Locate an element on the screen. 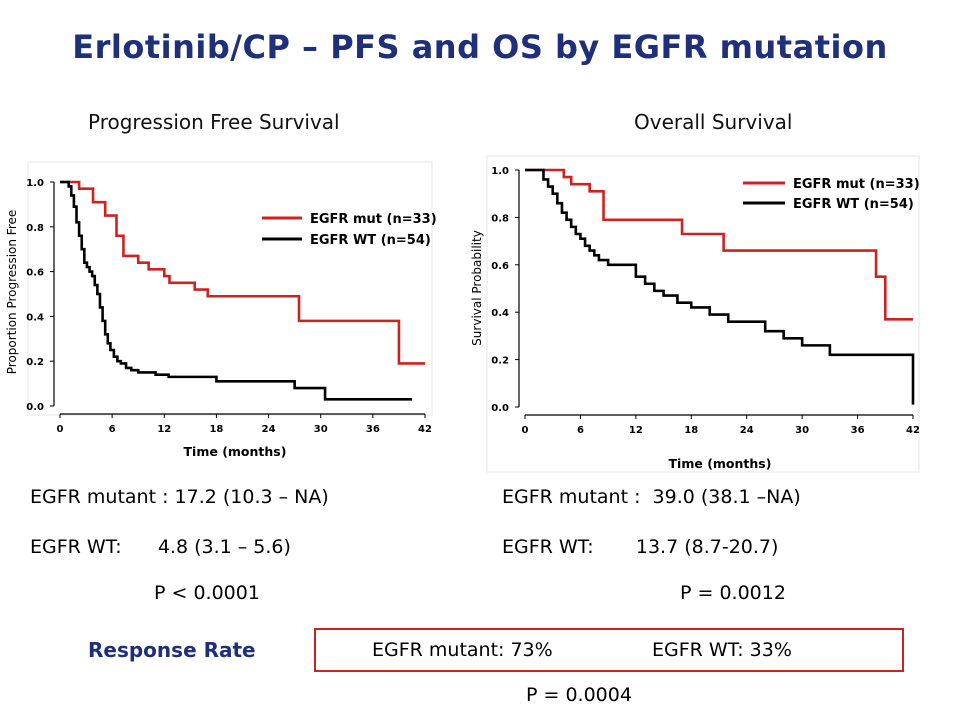 The width and height of the screenshot is (960, 720). os-wt-median: EGFR WT: 13.7 (8.7-20.7) is located at coordinates (640, 547).